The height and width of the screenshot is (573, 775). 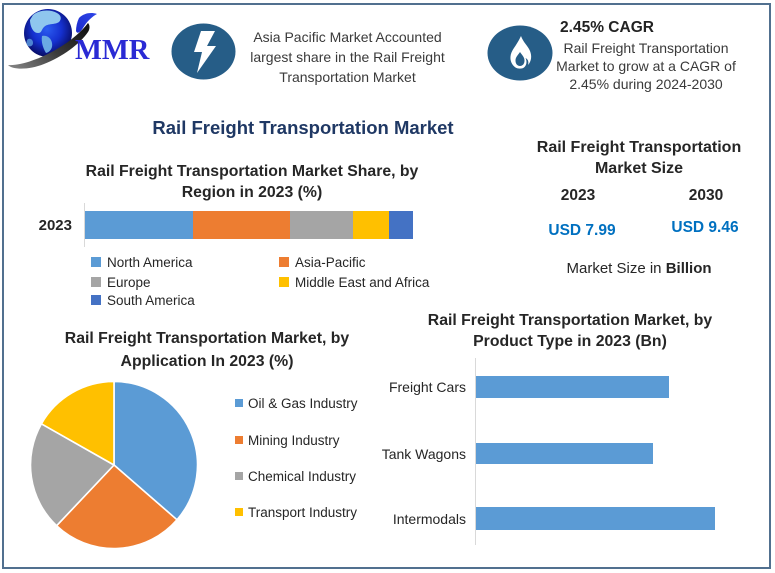 I want to click on svg-text: MMR, so click(x=112, y=50).